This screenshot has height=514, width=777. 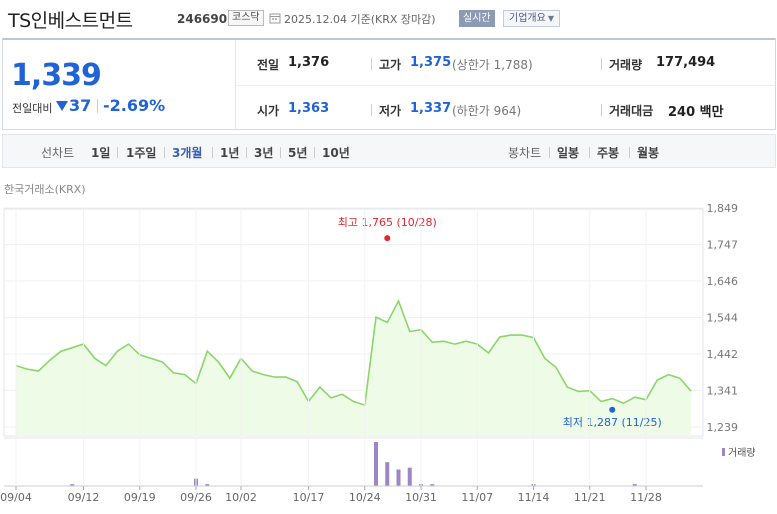 I want to click on min-marker, so click(x=612, y=409).